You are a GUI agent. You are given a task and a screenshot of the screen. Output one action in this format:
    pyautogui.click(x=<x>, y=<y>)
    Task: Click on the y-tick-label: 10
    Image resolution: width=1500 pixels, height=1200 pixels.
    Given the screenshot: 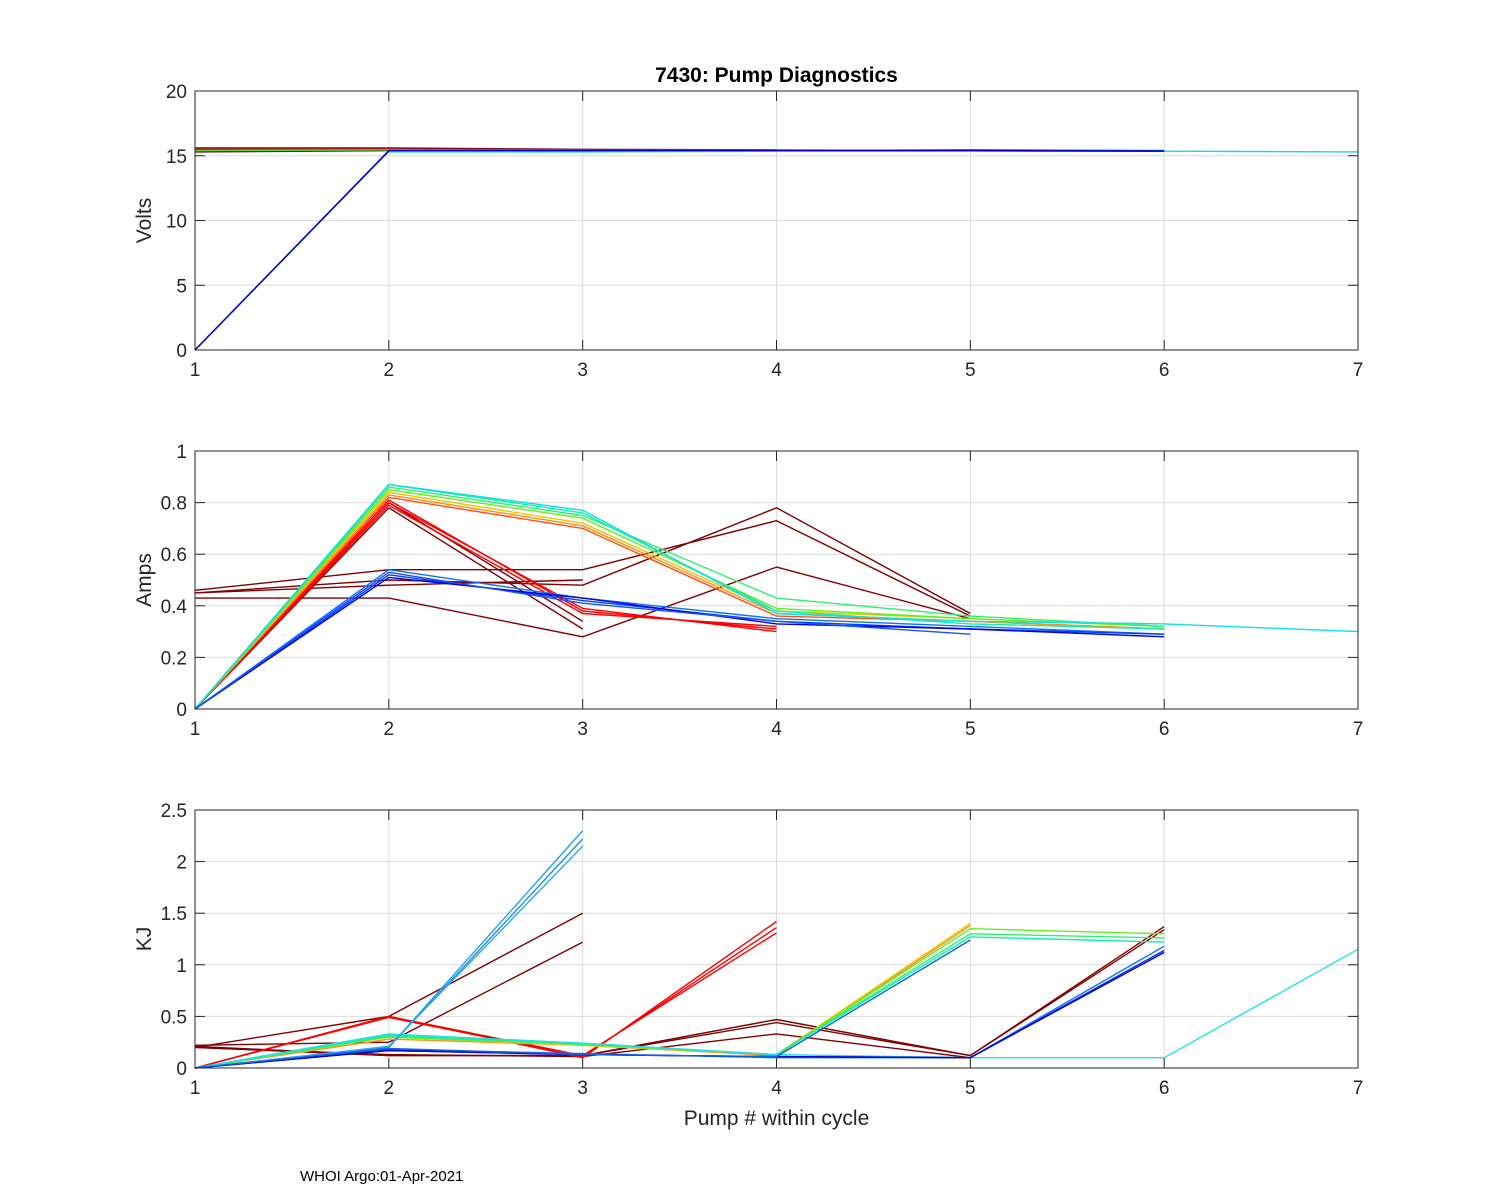 What is the action you would take?
    pyautogui.click(x=176, y=222)
    